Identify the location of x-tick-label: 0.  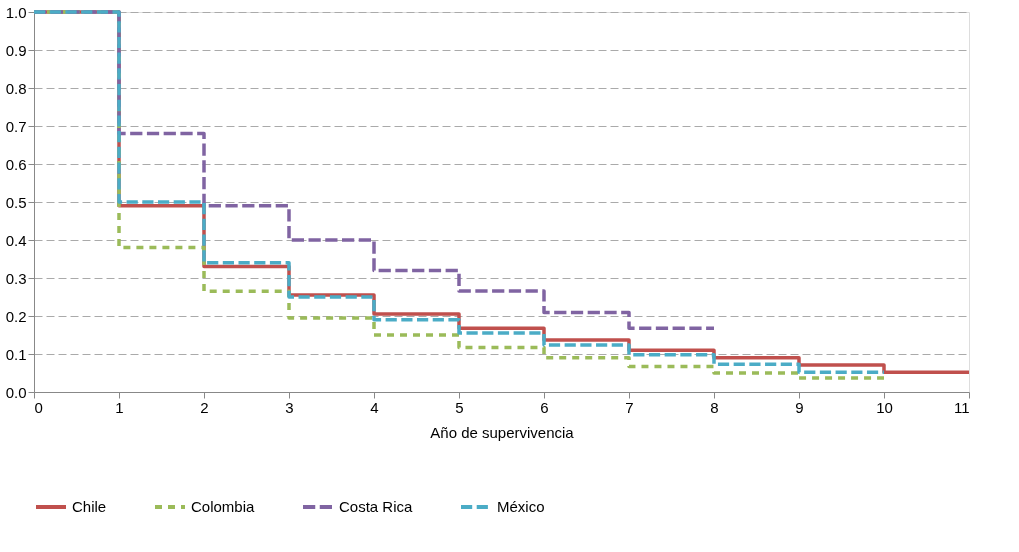
(38, 407).